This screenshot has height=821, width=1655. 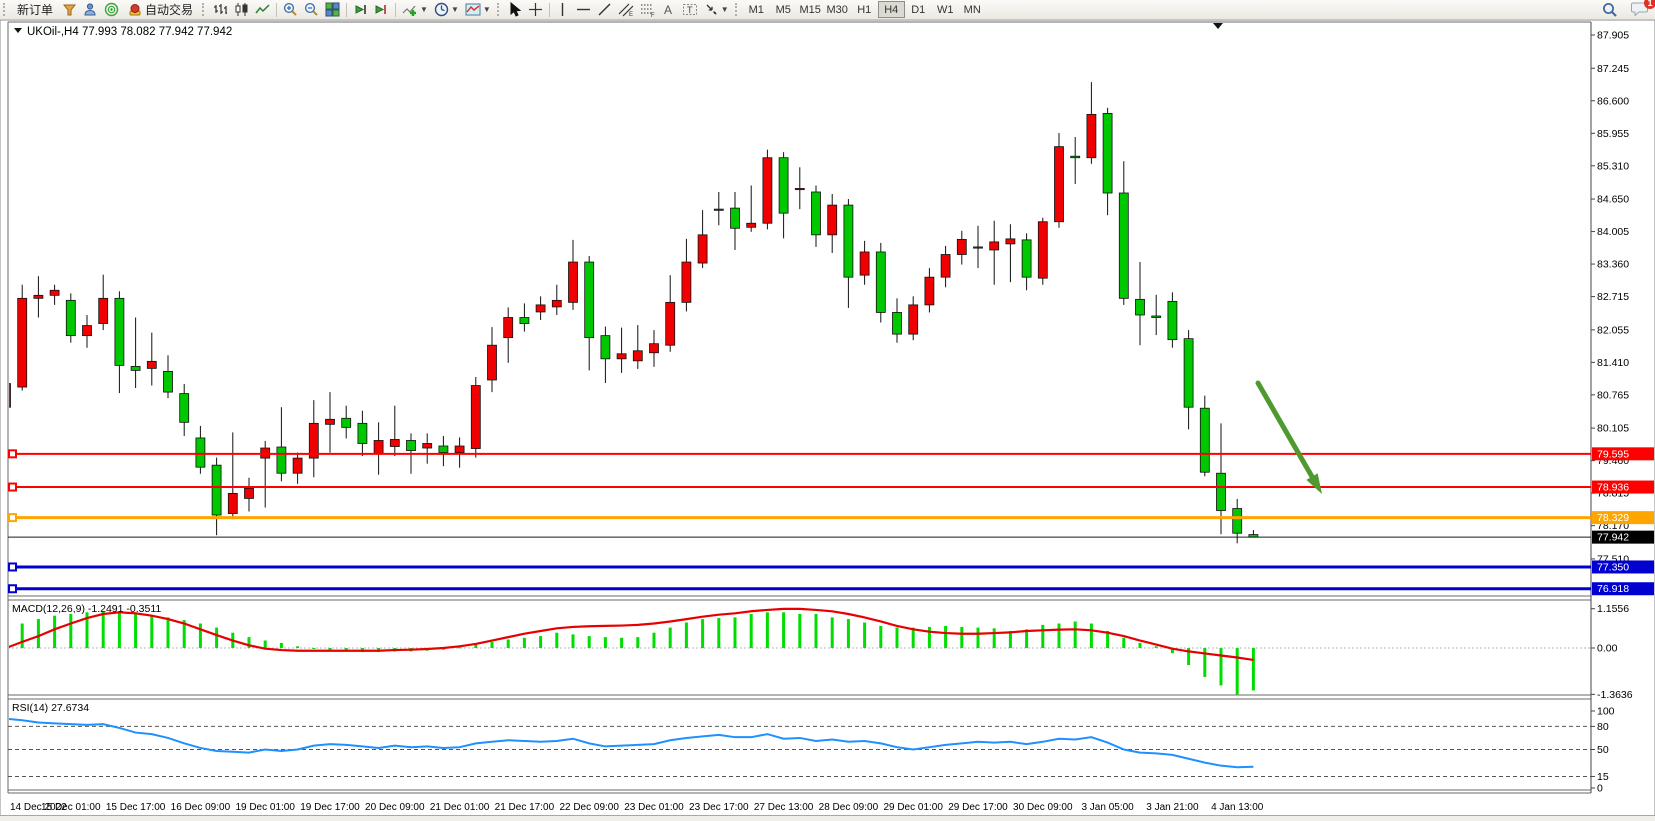 I want to click on indicators-button: ▼, so click(x=415, y=9).